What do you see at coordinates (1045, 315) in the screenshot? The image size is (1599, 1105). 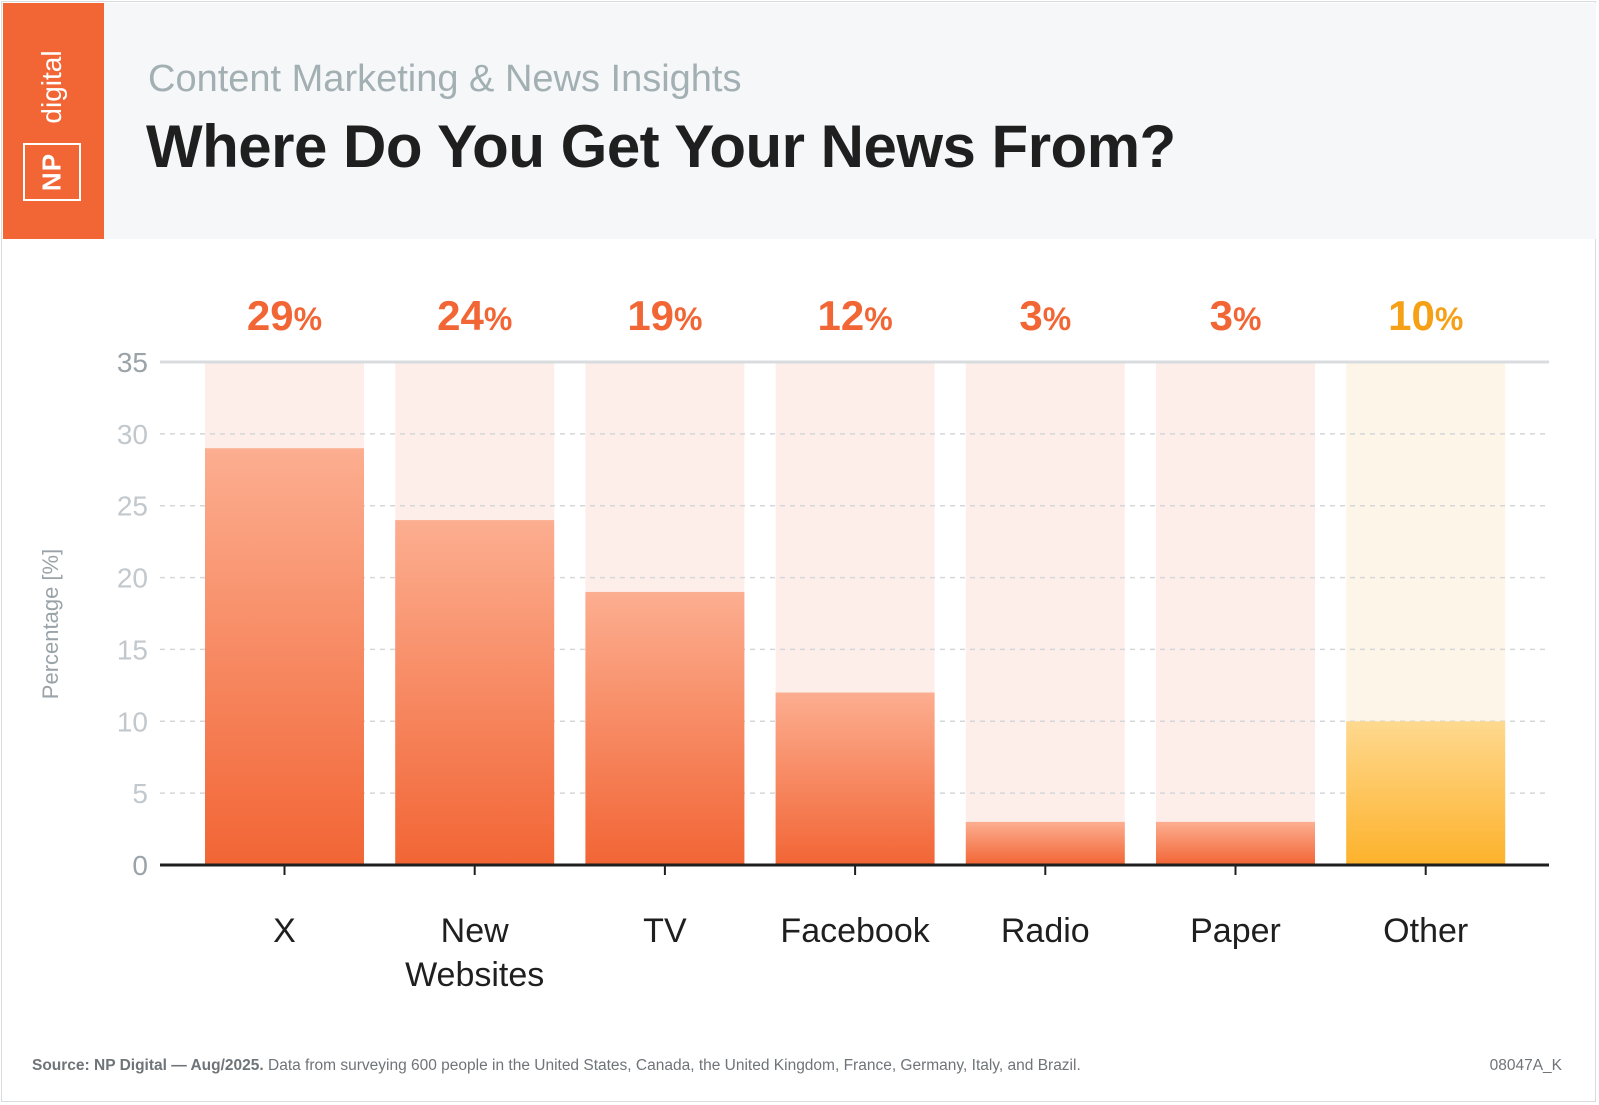 I see `data-label-4: 3%` at bounding box center [1045, 315].